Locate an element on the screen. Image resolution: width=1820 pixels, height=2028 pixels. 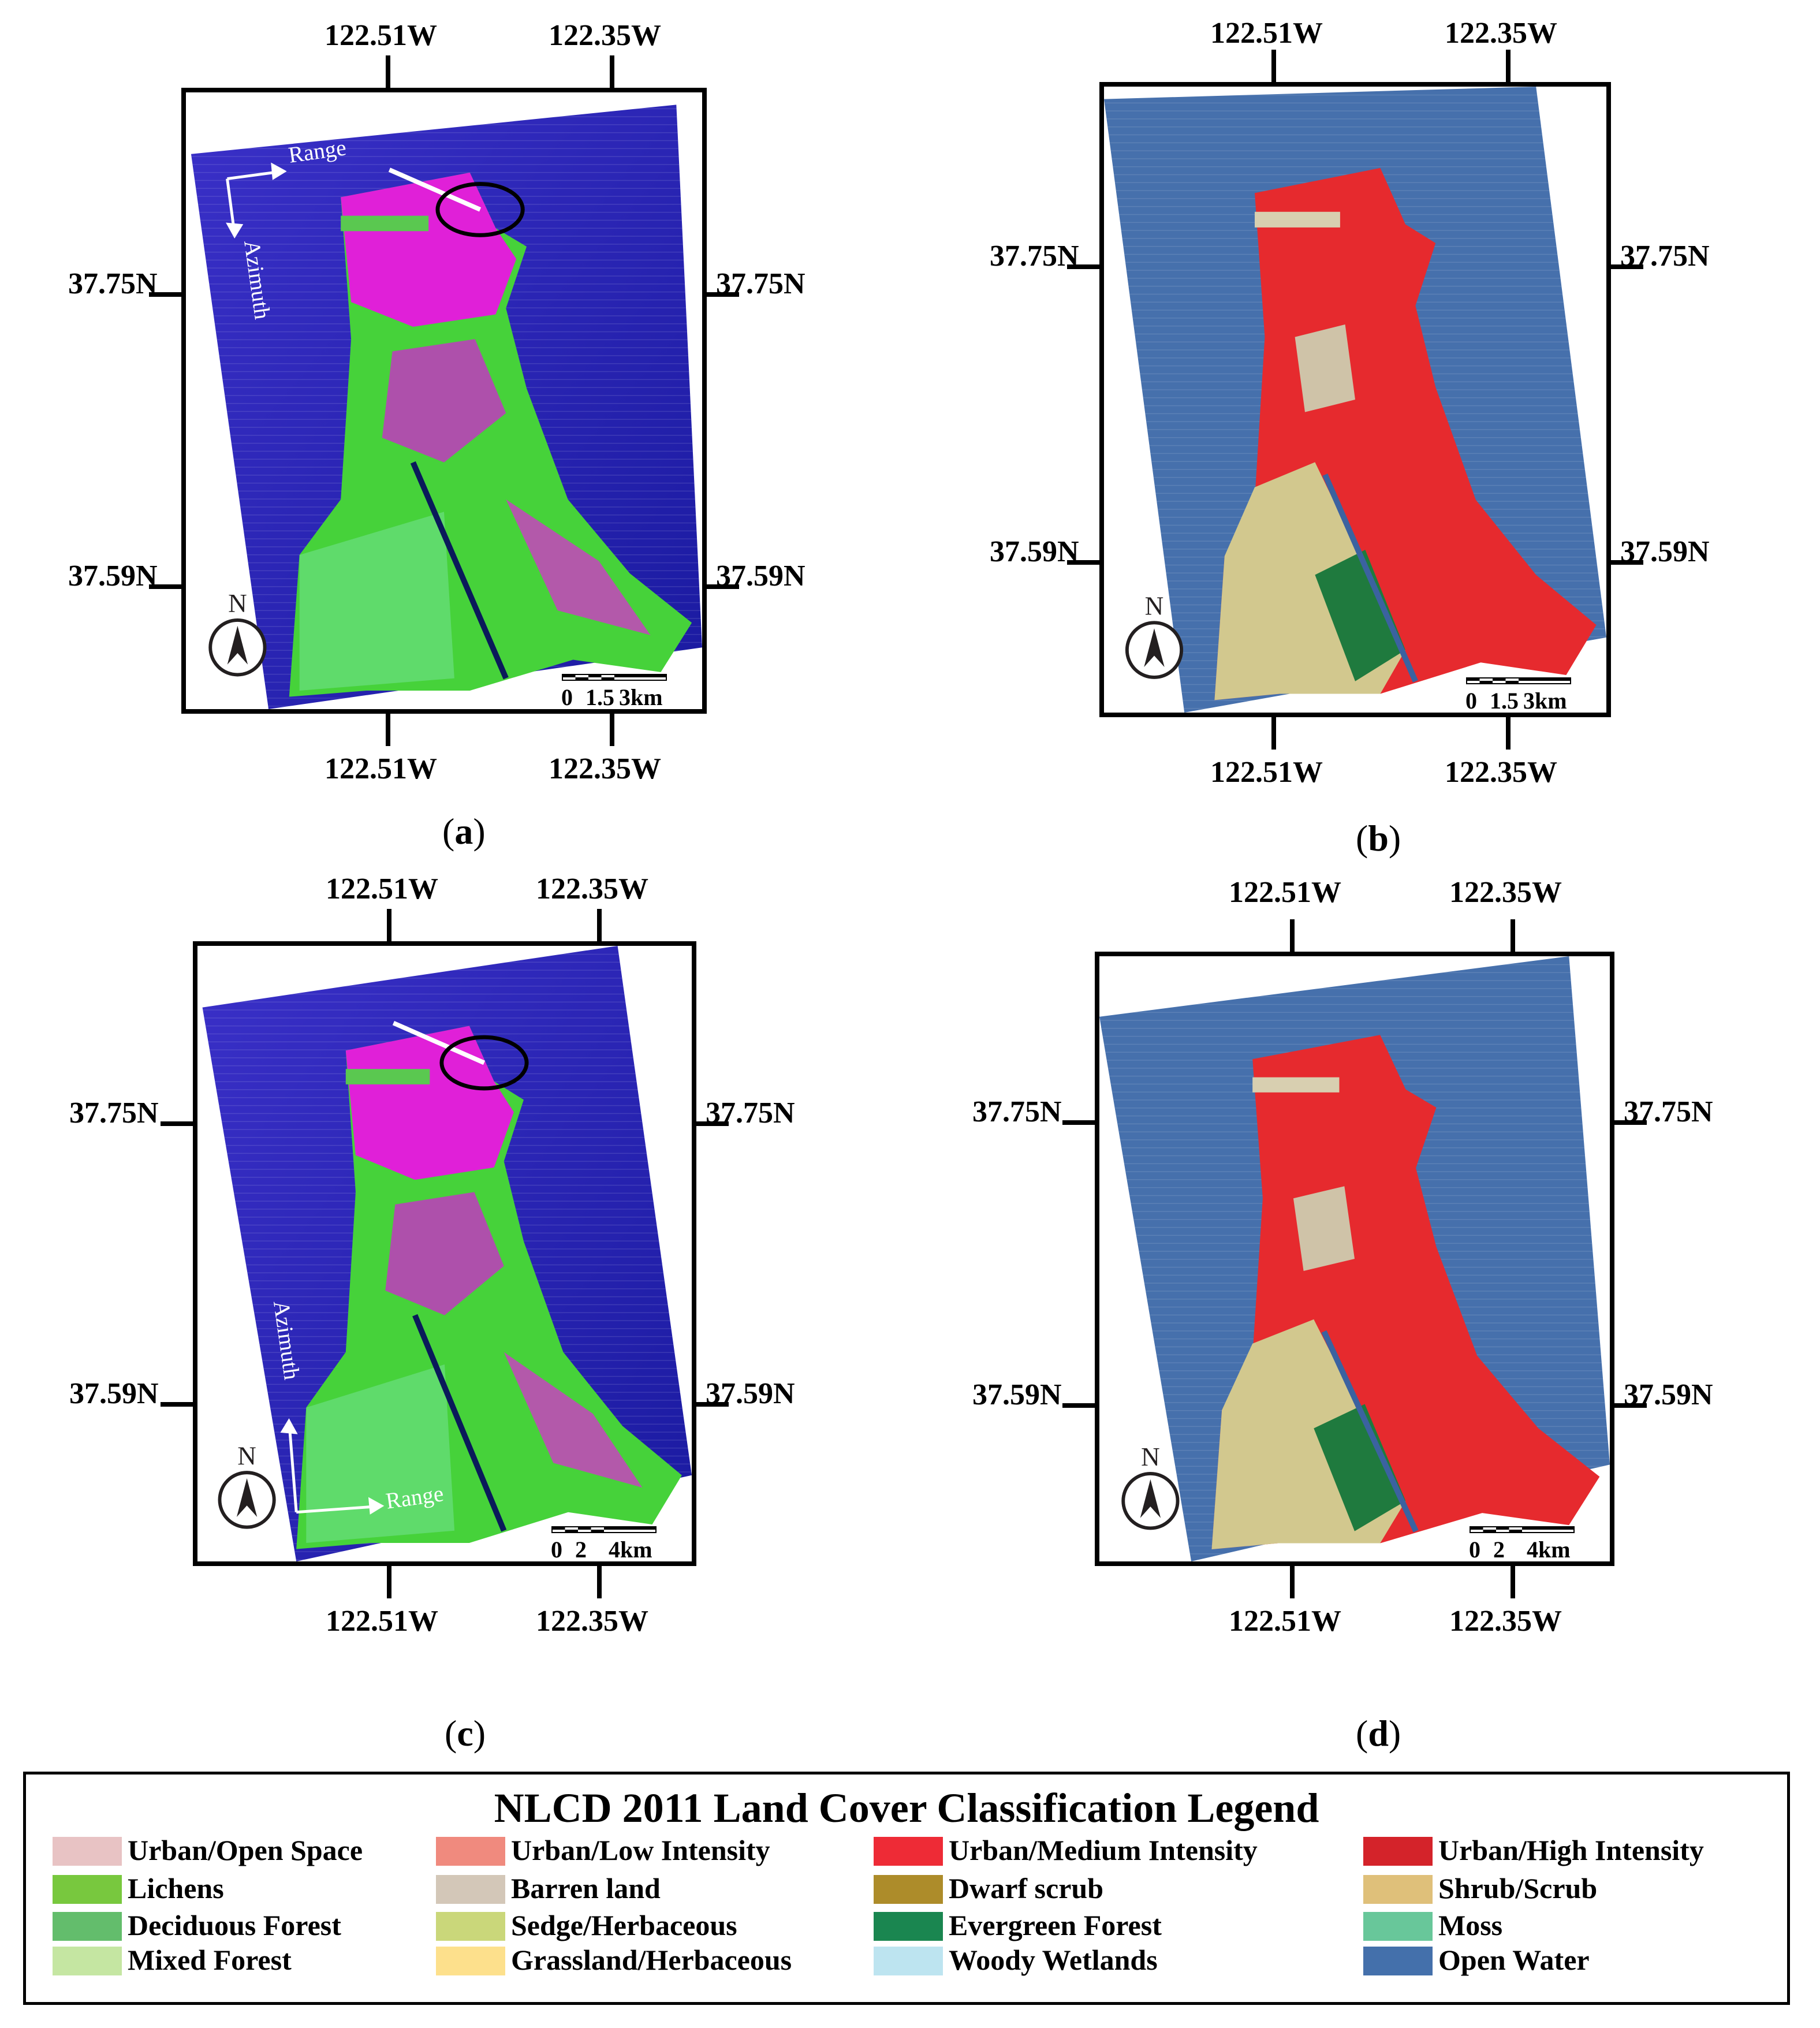
scale-bar: 0 2 4km is located at coordinates (618, 1543).